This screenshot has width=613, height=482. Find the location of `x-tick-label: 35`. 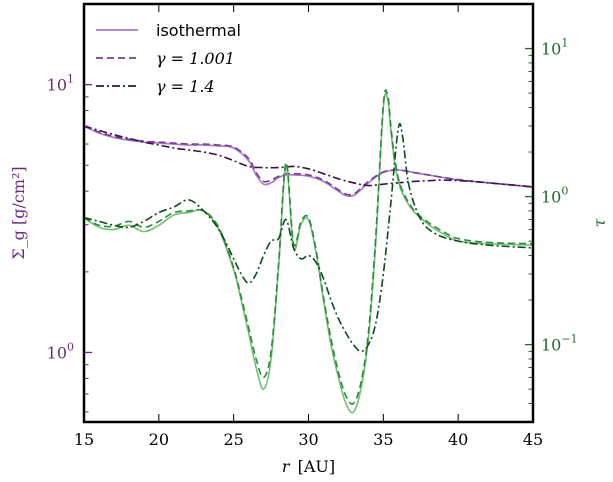

x-tick-label: 35 is located at coordinates (383, 439).